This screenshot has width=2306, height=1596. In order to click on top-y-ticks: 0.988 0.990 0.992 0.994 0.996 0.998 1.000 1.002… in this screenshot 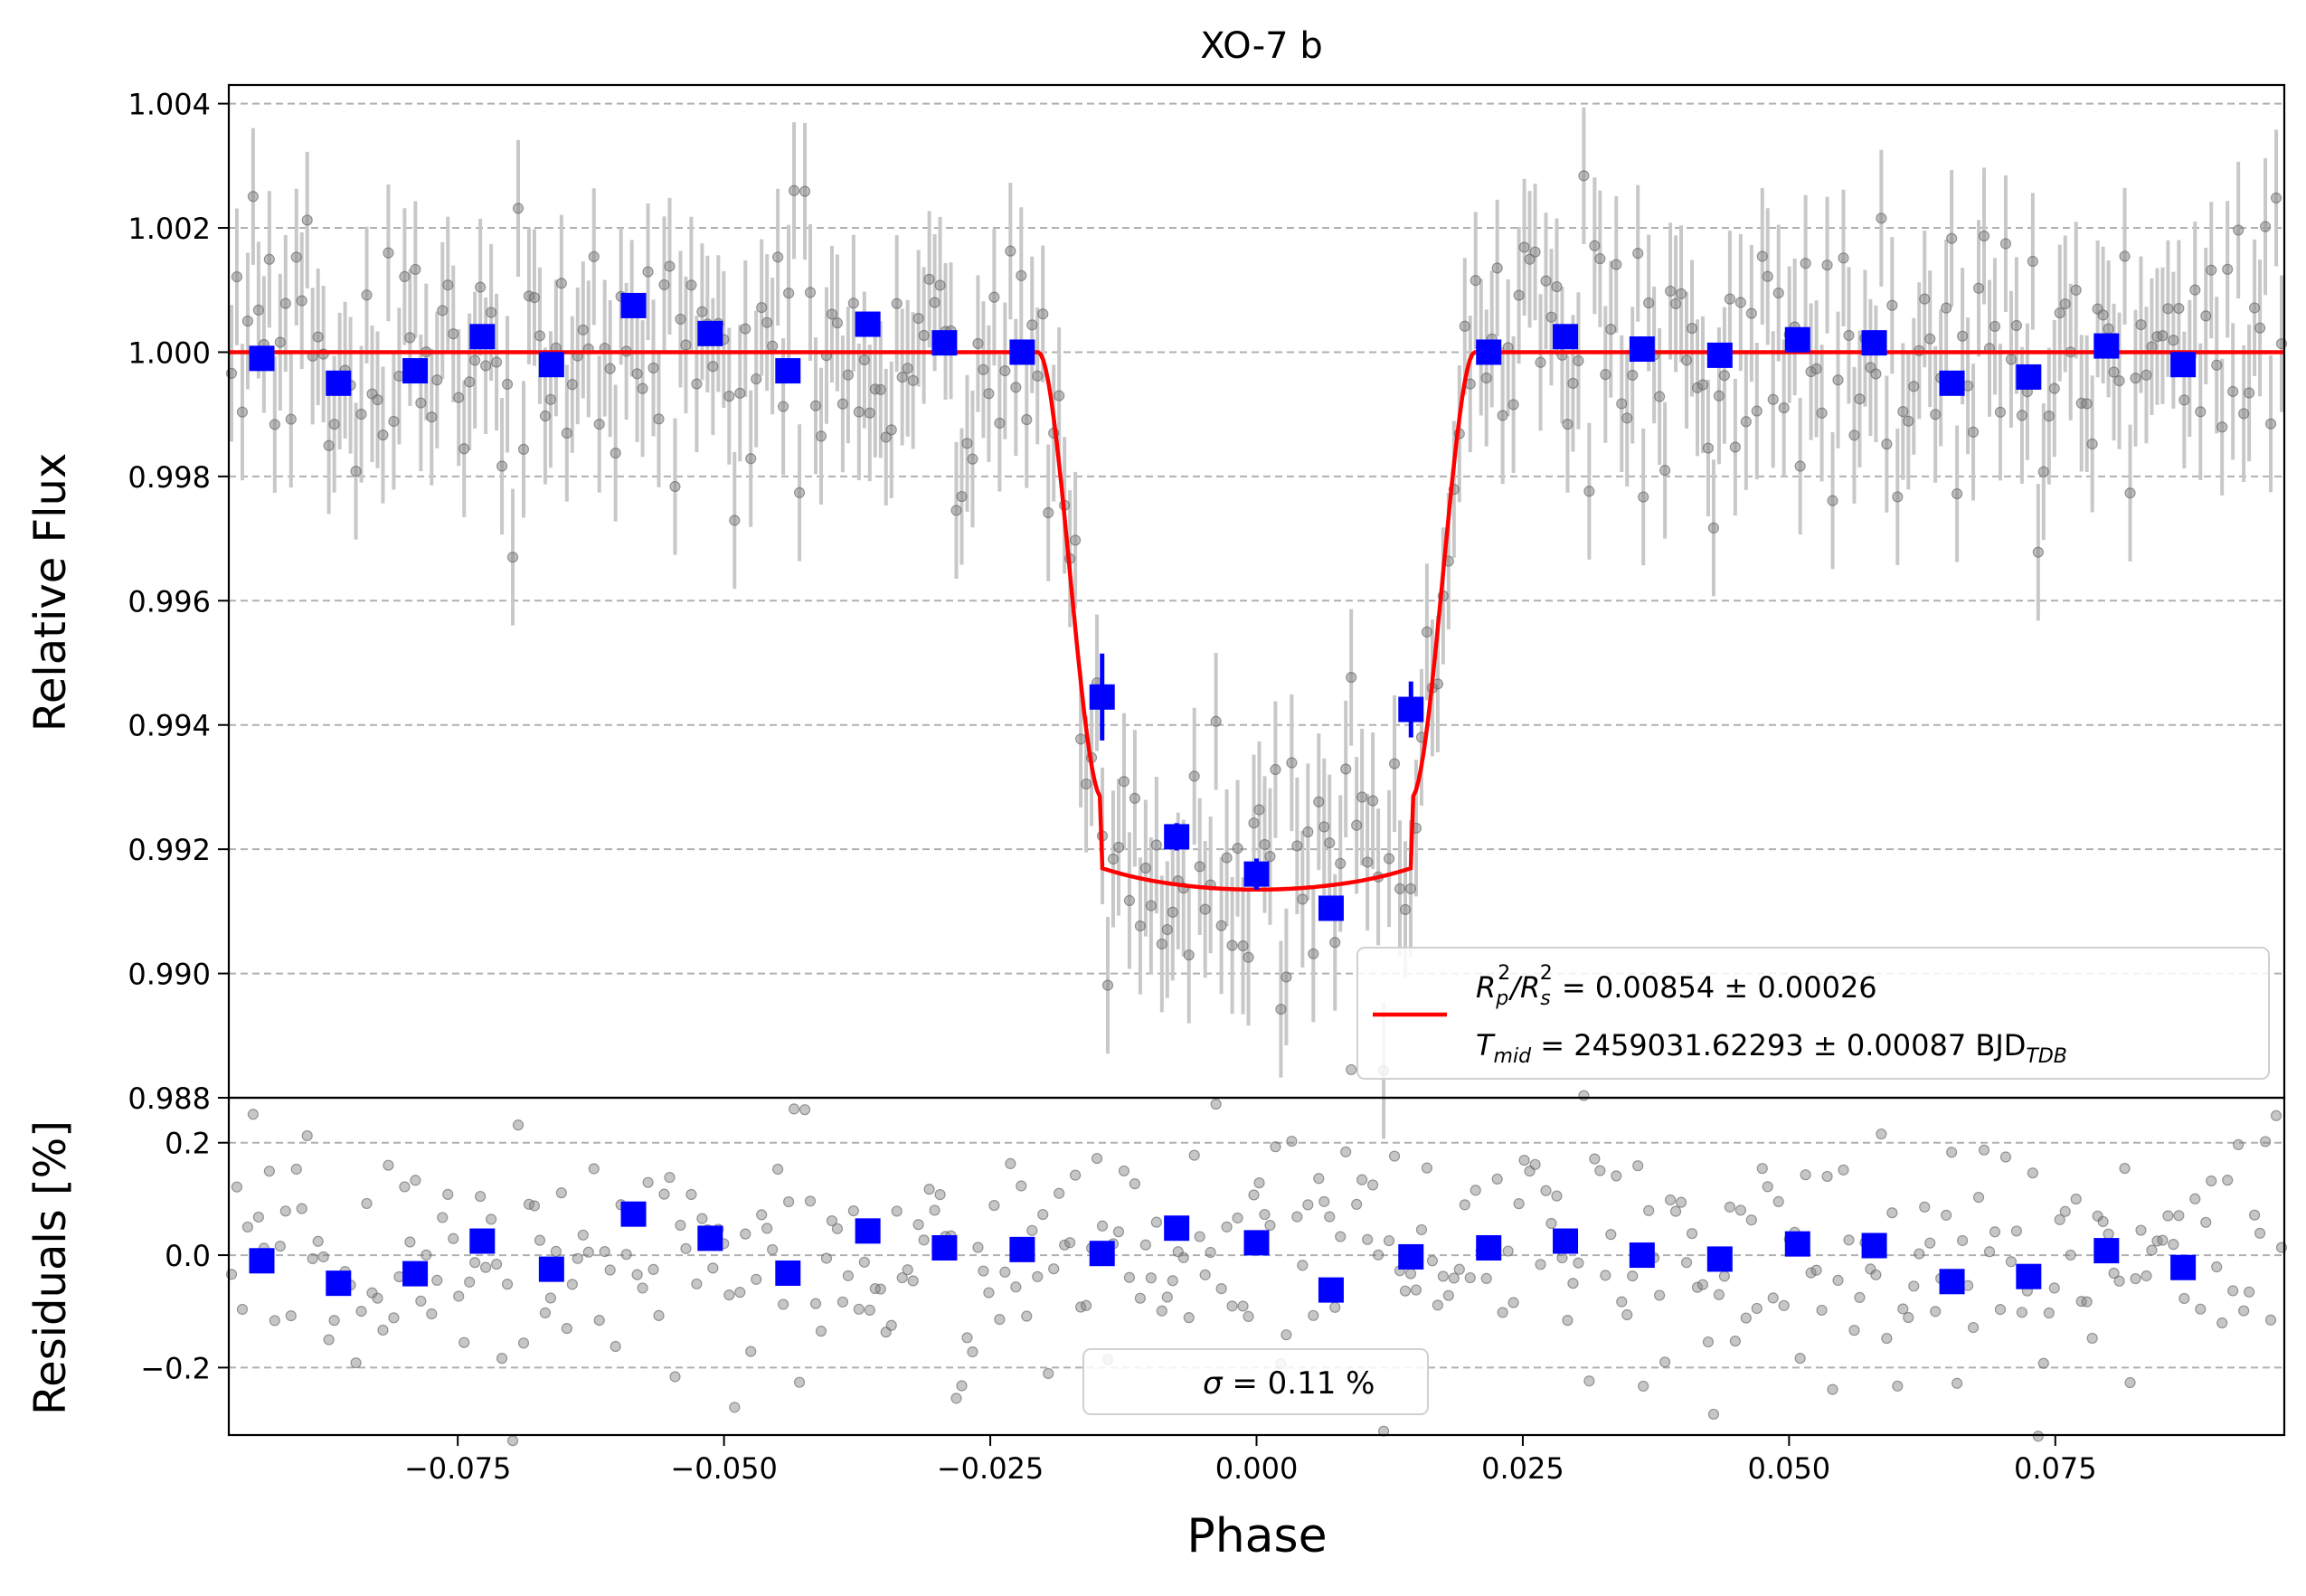, I will do `click(178, 602)`.